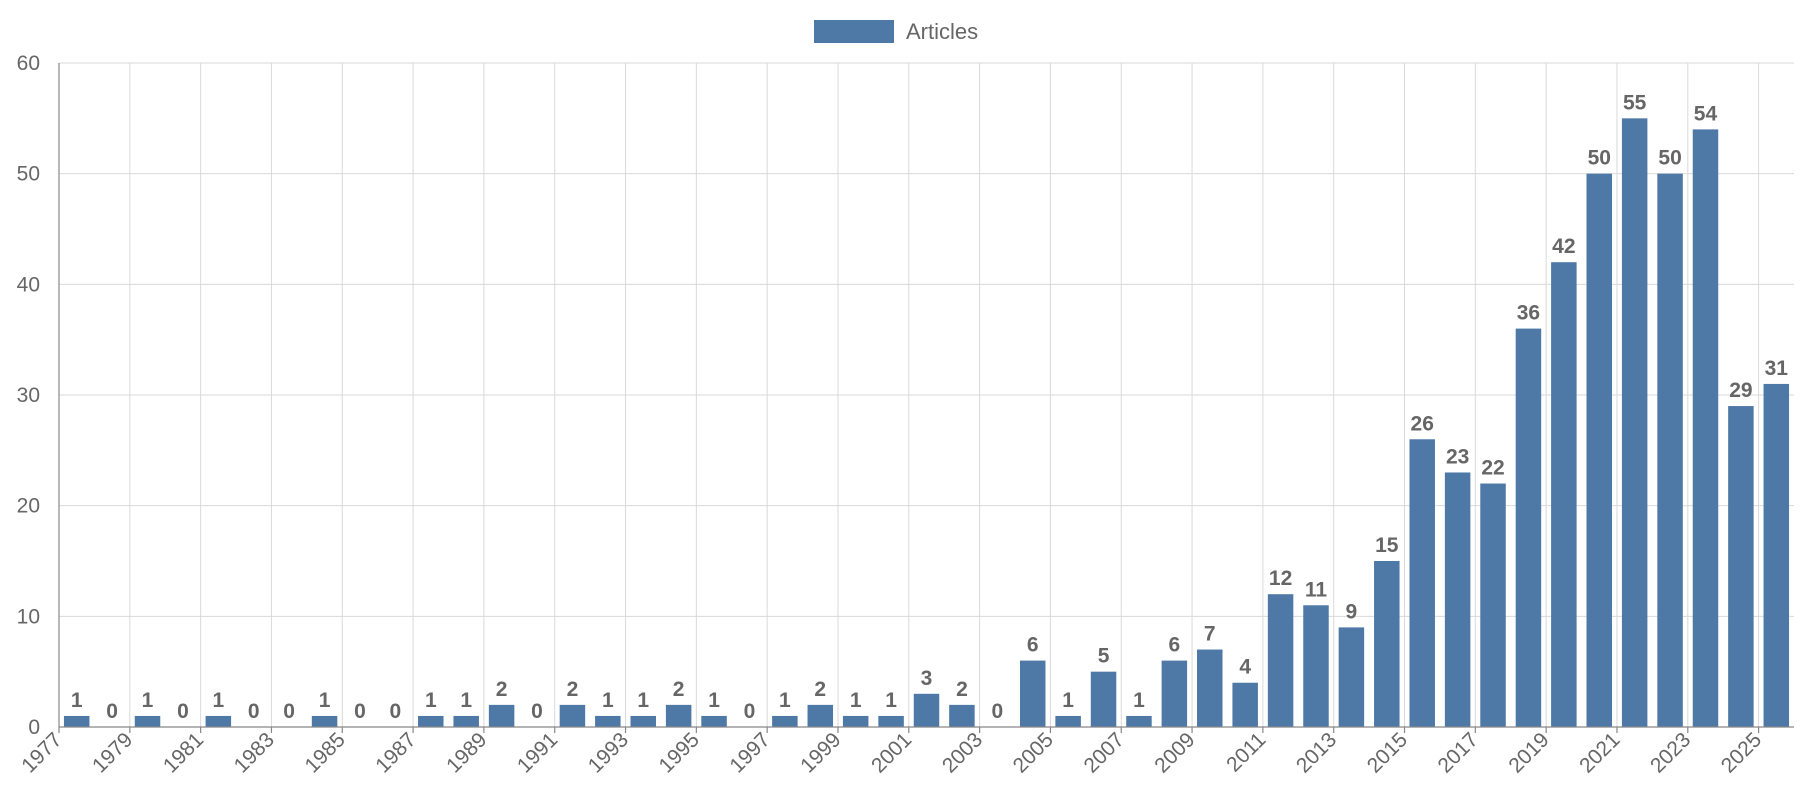 The image size is (1800, 800). I want to click on bar-2007, so click(1139, 721).